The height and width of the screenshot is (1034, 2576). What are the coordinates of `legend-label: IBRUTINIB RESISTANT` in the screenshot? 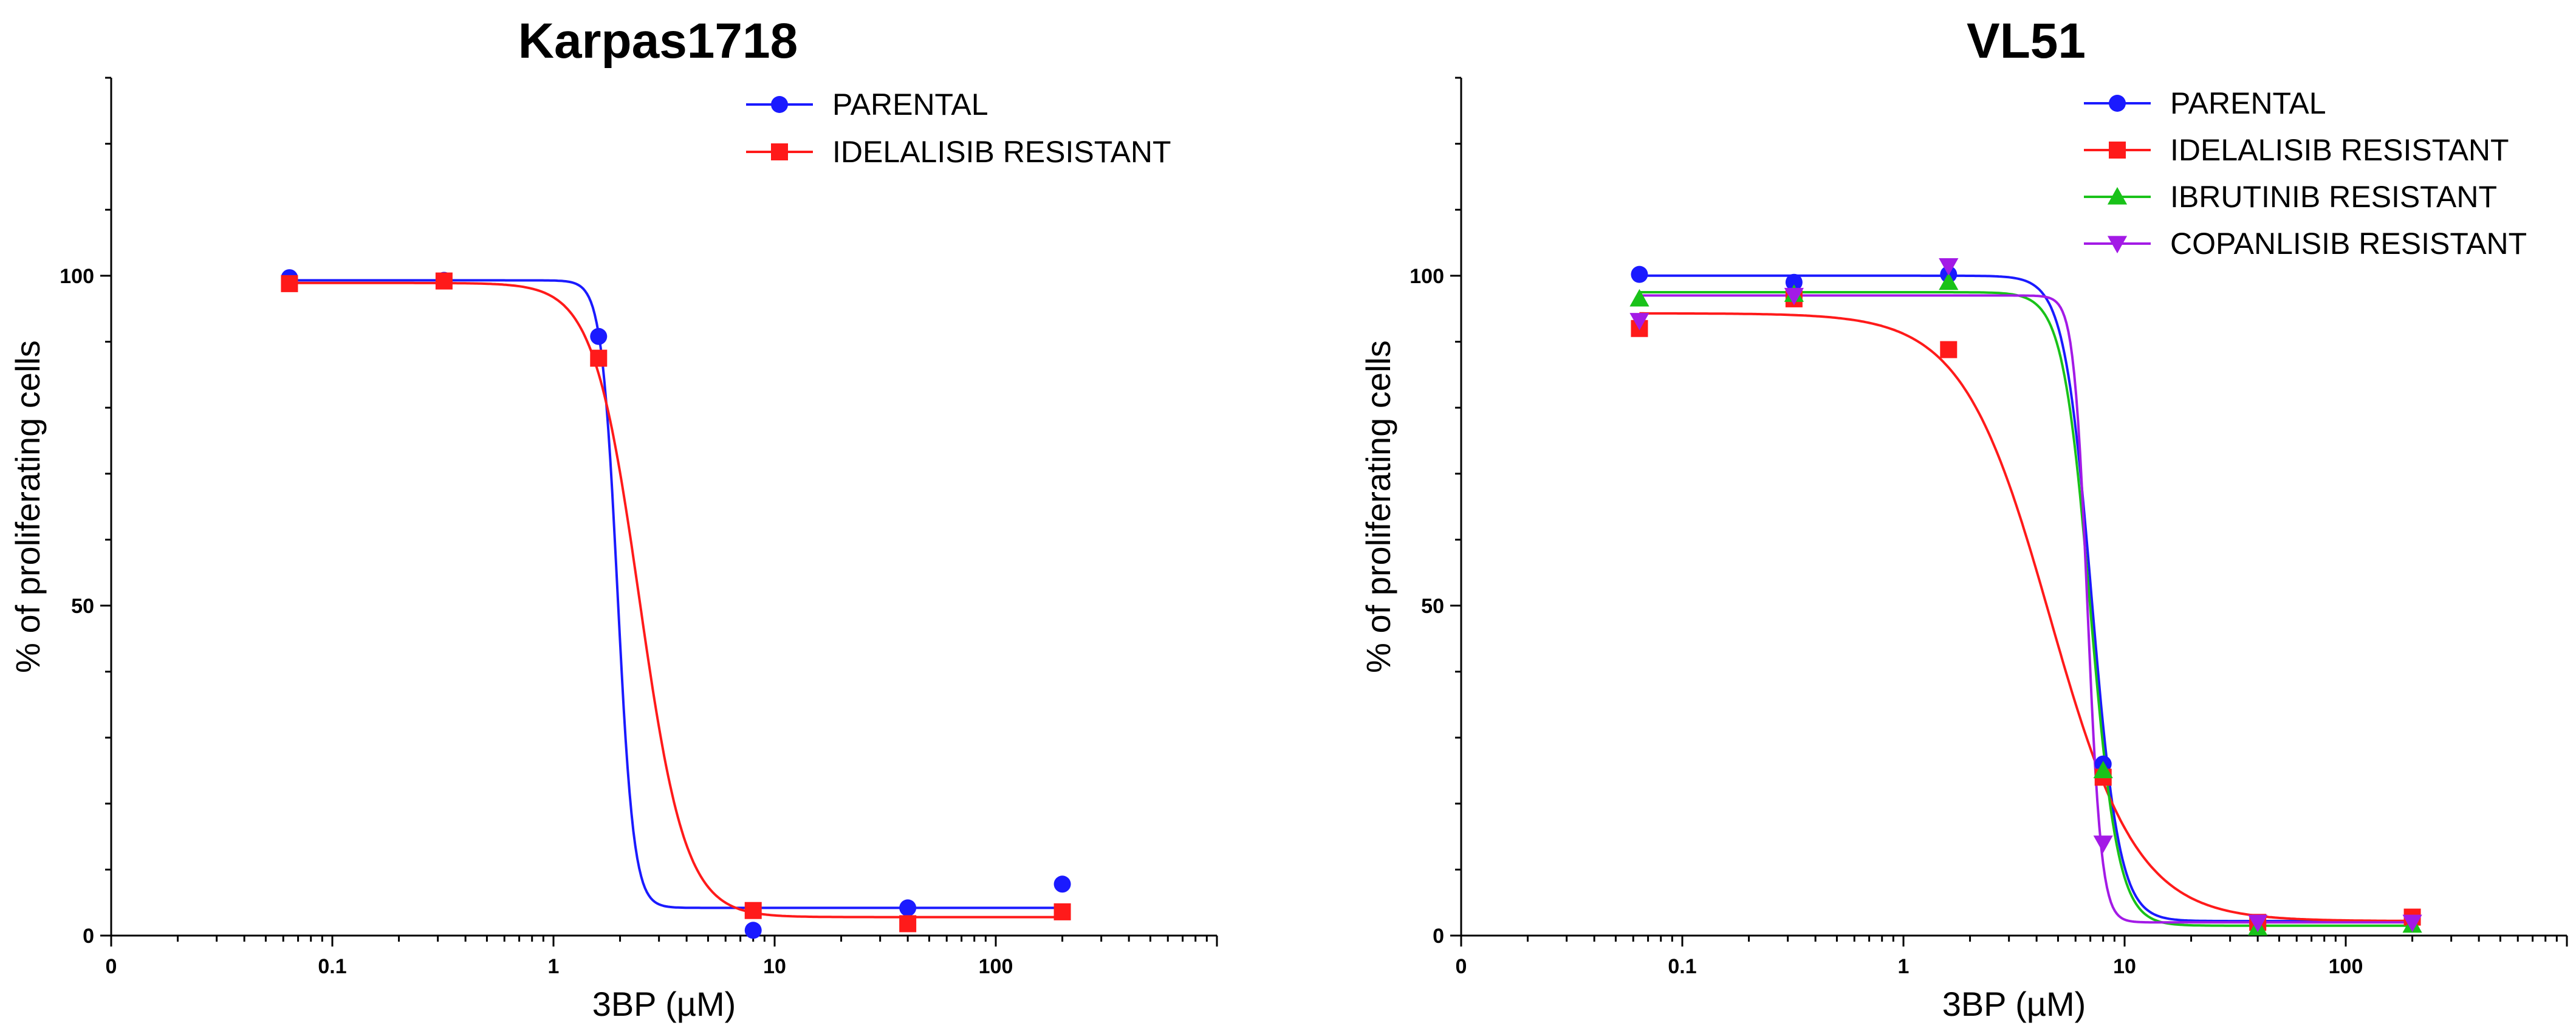 It's located at (2333, 197).